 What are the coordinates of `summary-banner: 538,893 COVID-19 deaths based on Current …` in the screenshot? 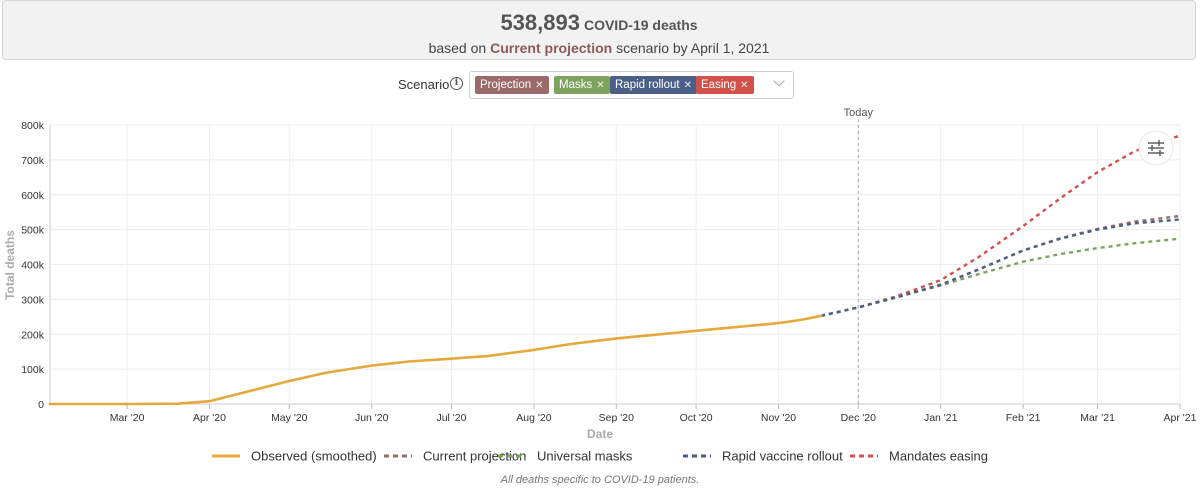 It's located at (599, 30).